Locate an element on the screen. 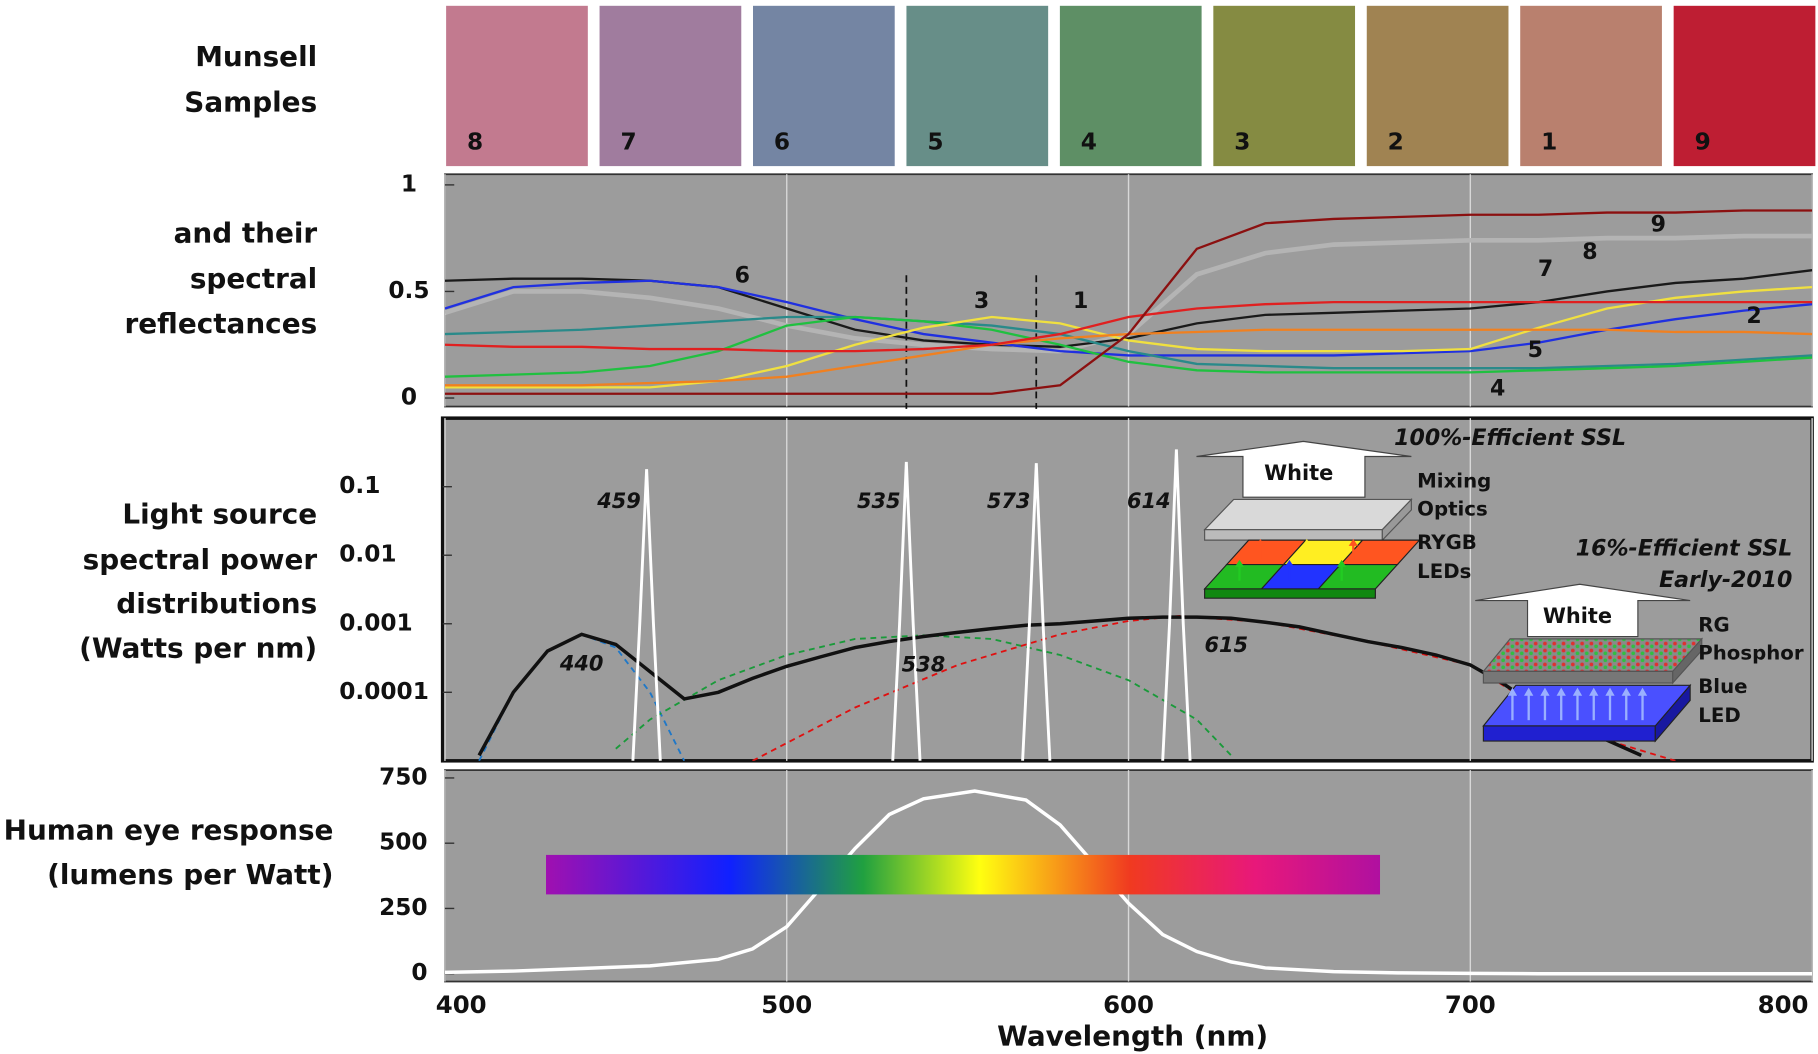  x-tick-label: 700 is located at coordinates (1470, 1004).